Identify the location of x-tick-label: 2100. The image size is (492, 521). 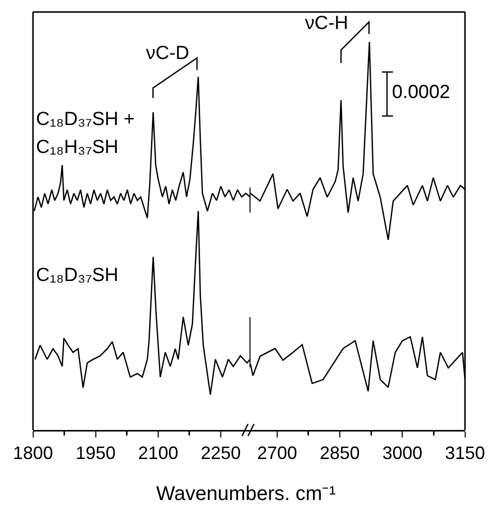
(158, 453).